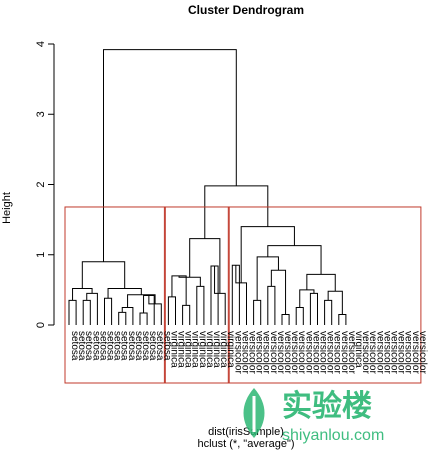  I want to click on y-tick-label-4: 4, so click(41, 44).